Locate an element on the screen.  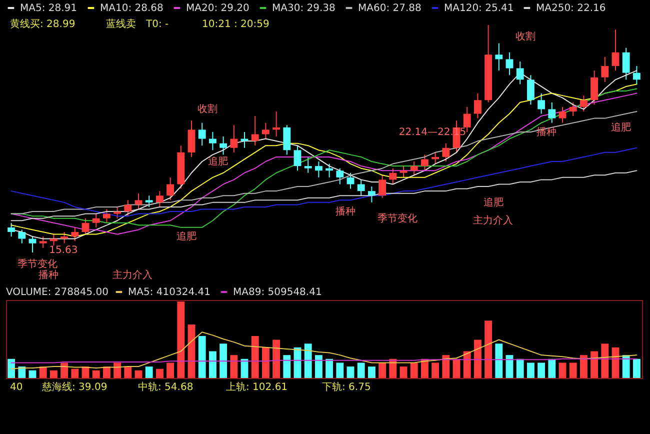
text: 下轨: 6.75 is located at coordinates (346, 387).